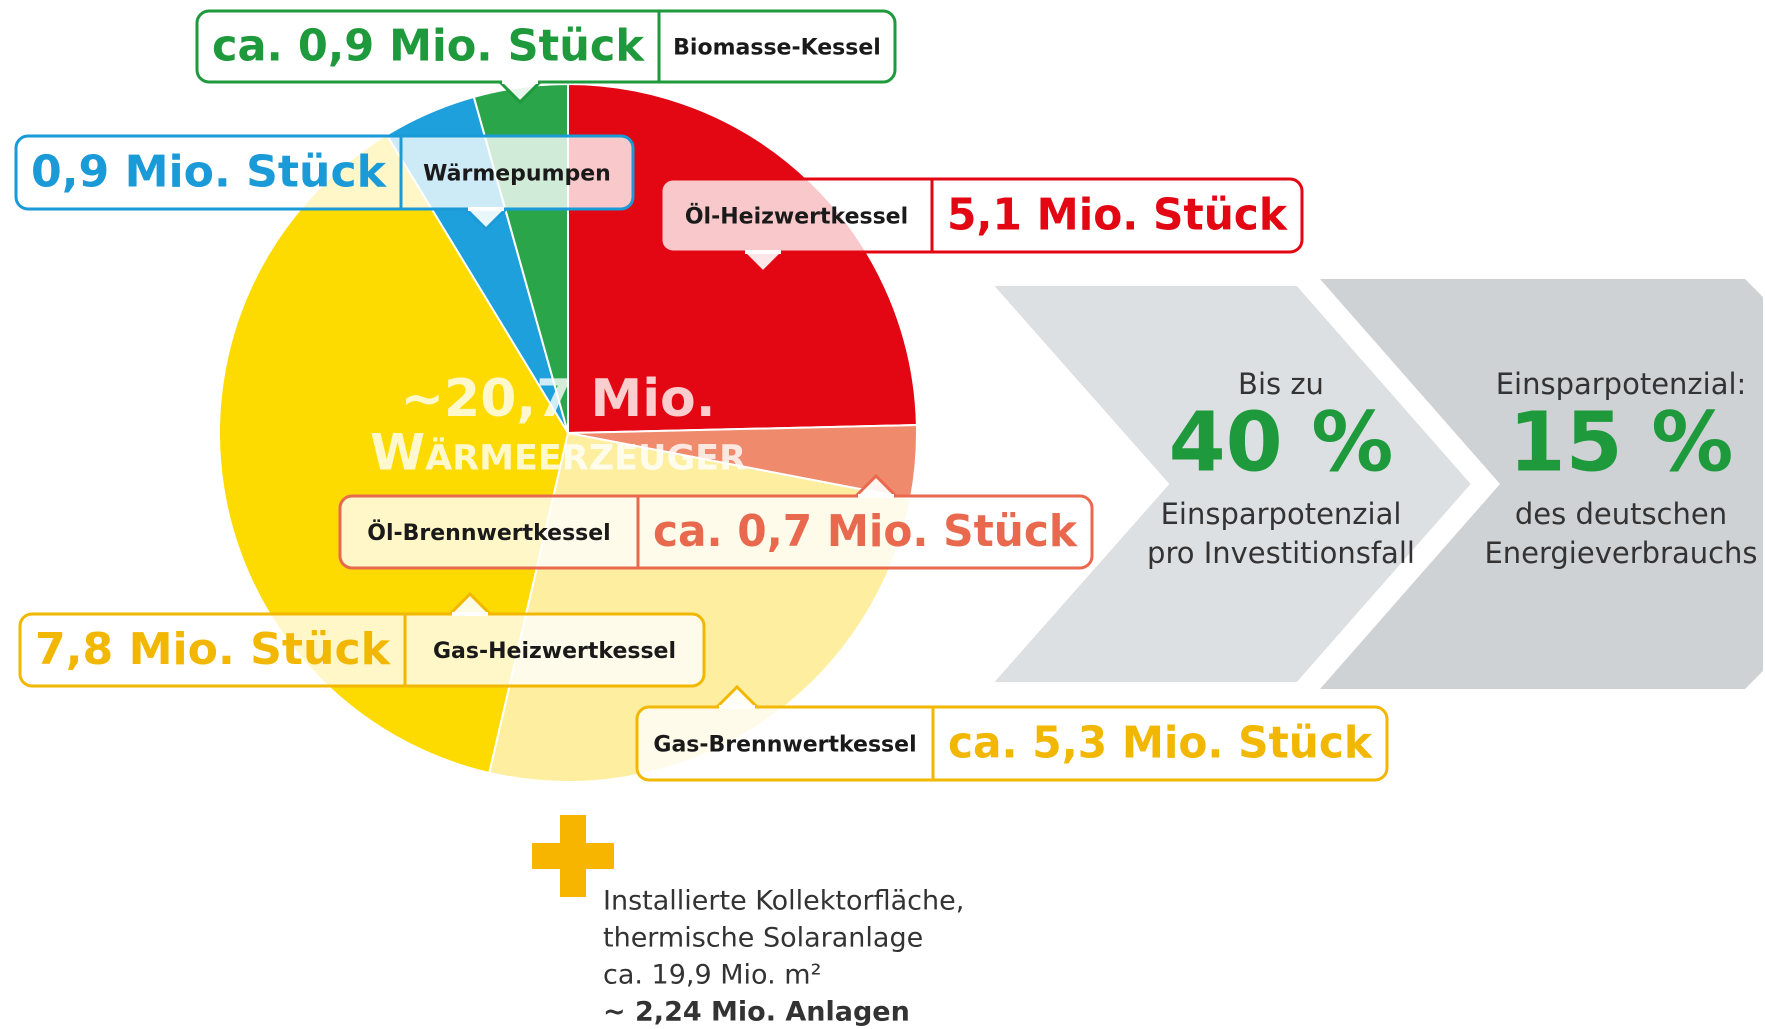 Image resolution: width=1765 pixels, height=1029 pixels. Describe the element at coordinates (1118, 215) in the screenshot. I see `value-label: 5,1 Mio. Stück` at that location.